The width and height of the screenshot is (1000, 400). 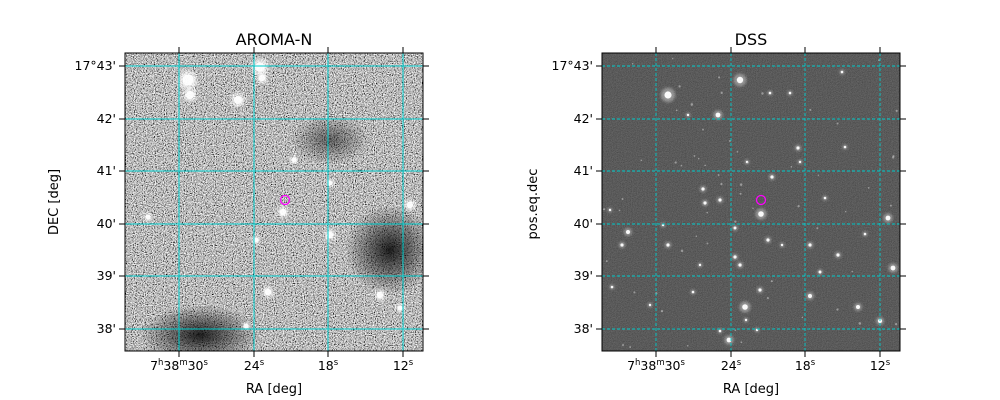 What do you see at coordinates (106, 170) in the screenshot?
I see `dec-tick-label: 41'` at bounding box center [106, 170].